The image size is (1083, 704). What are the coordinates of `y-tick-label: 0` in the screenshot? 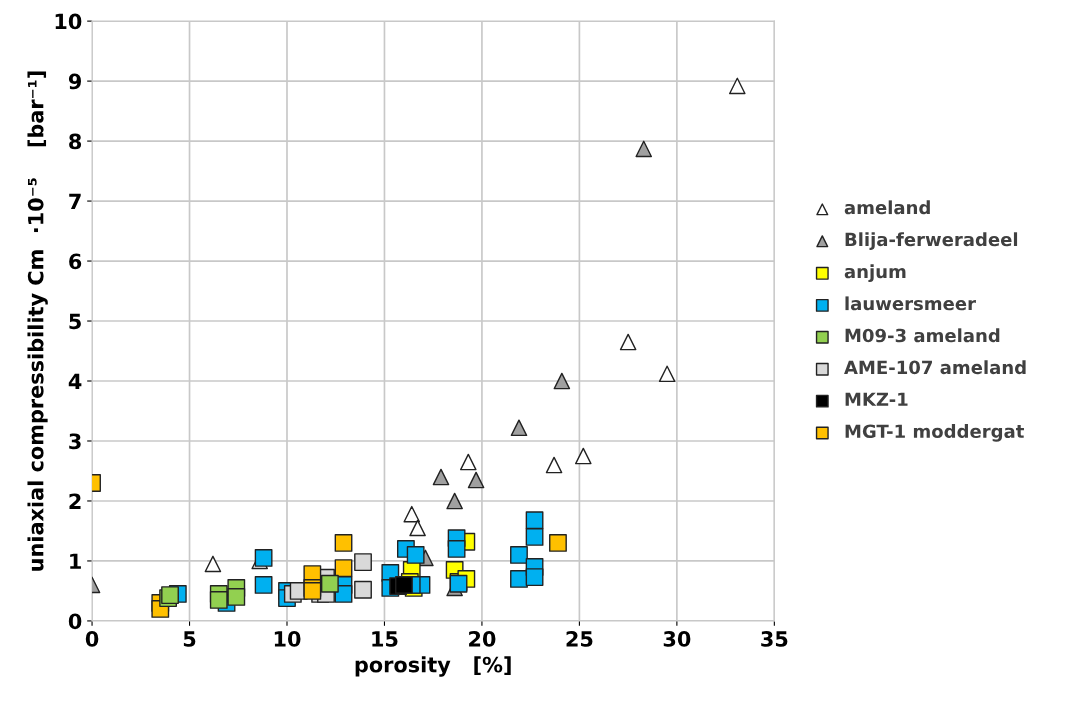 It's located at (75, 621).